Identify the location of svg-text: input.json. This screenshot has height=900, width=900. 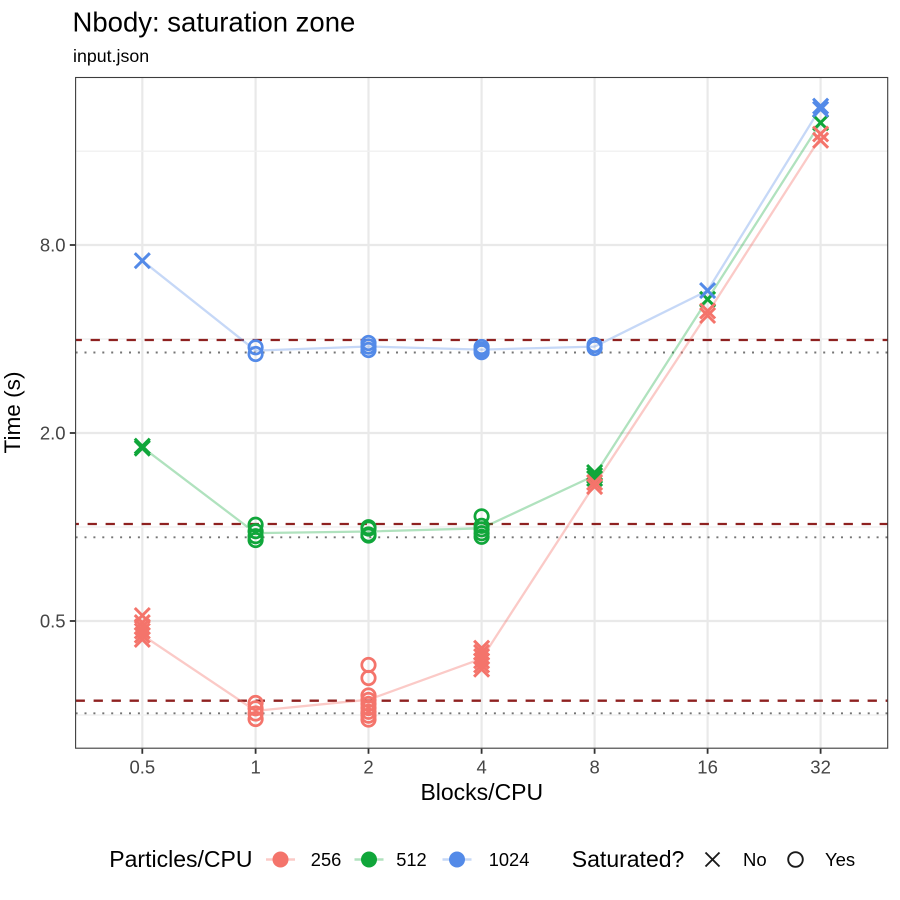
(111, 56).